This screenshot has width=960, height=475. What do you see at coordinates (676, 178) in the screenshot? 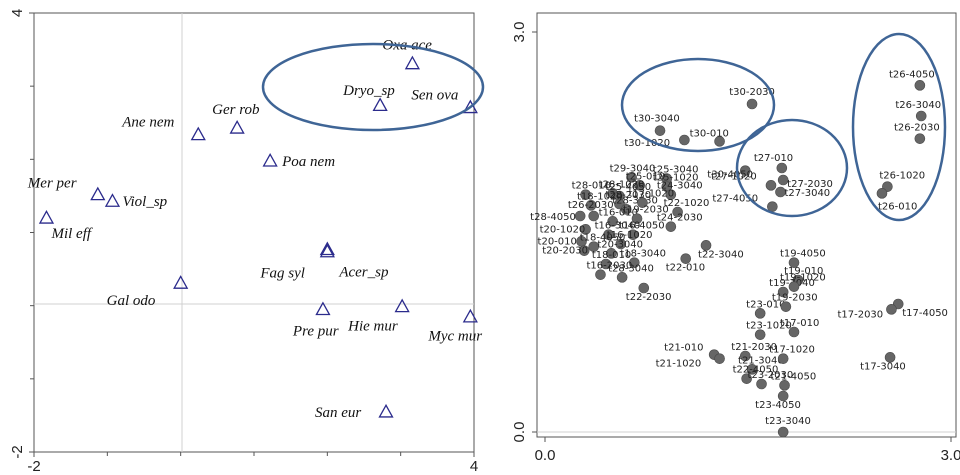
I see `site-label: t25-1020` at bounding box center [676, 178].